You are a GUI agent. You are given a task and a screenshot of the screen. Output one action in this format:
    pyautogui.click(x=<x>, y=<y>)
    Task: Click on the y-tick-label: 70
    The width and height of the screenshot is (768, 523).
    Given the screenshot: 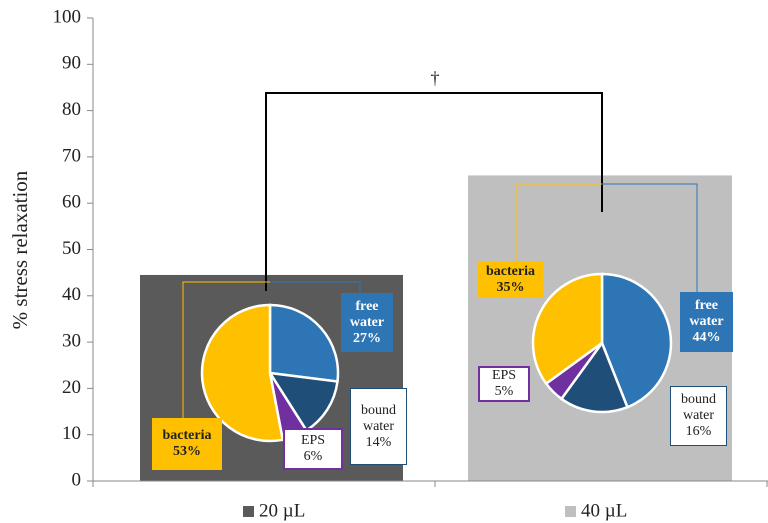 What is the action you would take?
    pyautogui.click(x=71, y=155)
    